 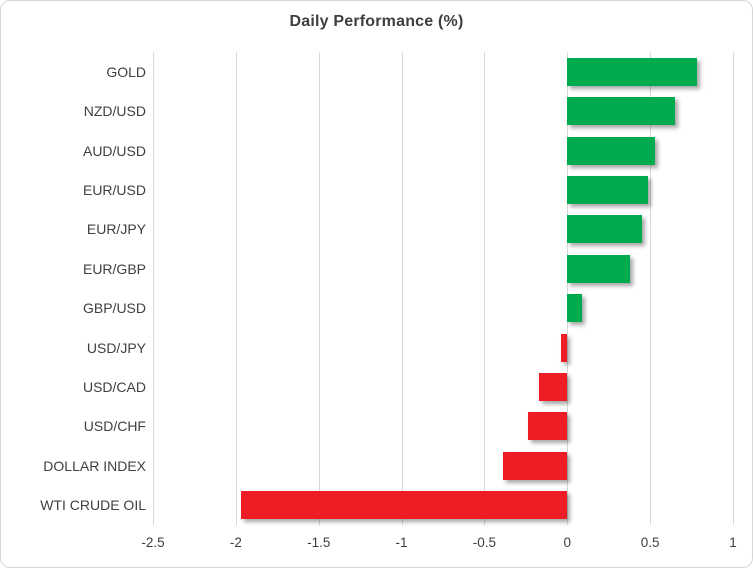 I want to click on bar-eur-gbp, so click(x=599, y=268).